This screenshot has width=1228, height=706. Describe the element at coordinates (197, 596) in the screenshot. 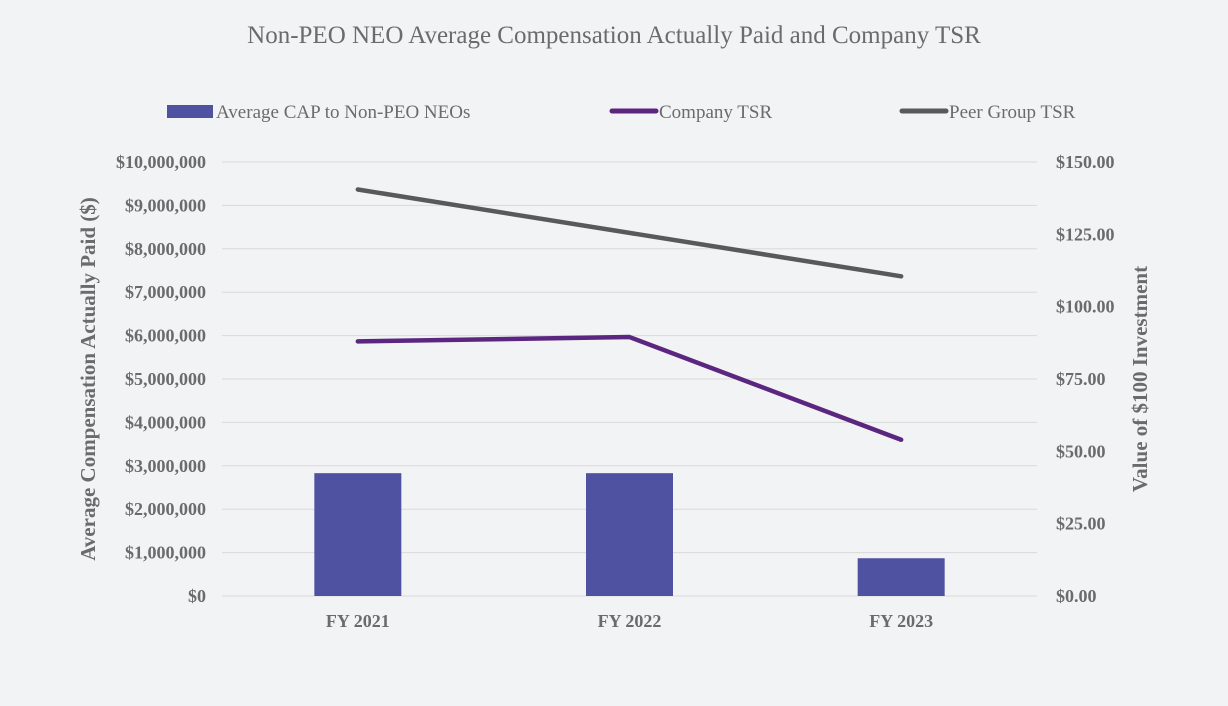

I see `left-tick-label: $0` at that location.